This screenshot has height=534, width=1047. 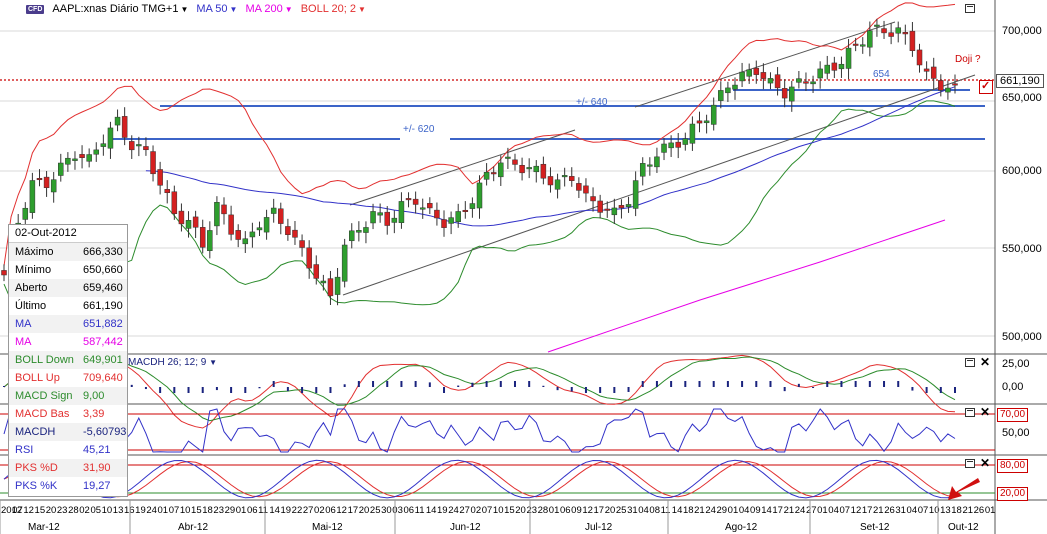 I want to click on macd-panel-maximize-button, so click(x=970, y=362).